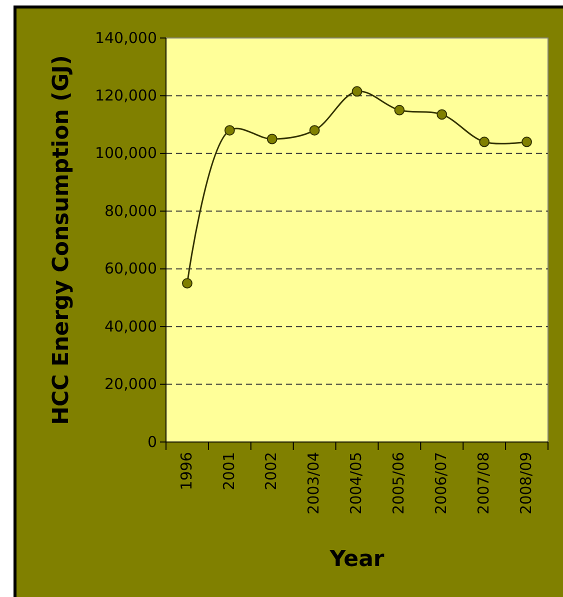 The width and height of the screenshot is (563, 597). What do you see at coordinates (125, 37) in the screenshot?
I see `y-tick-label: 140,000` at bounding box center [125, 37].